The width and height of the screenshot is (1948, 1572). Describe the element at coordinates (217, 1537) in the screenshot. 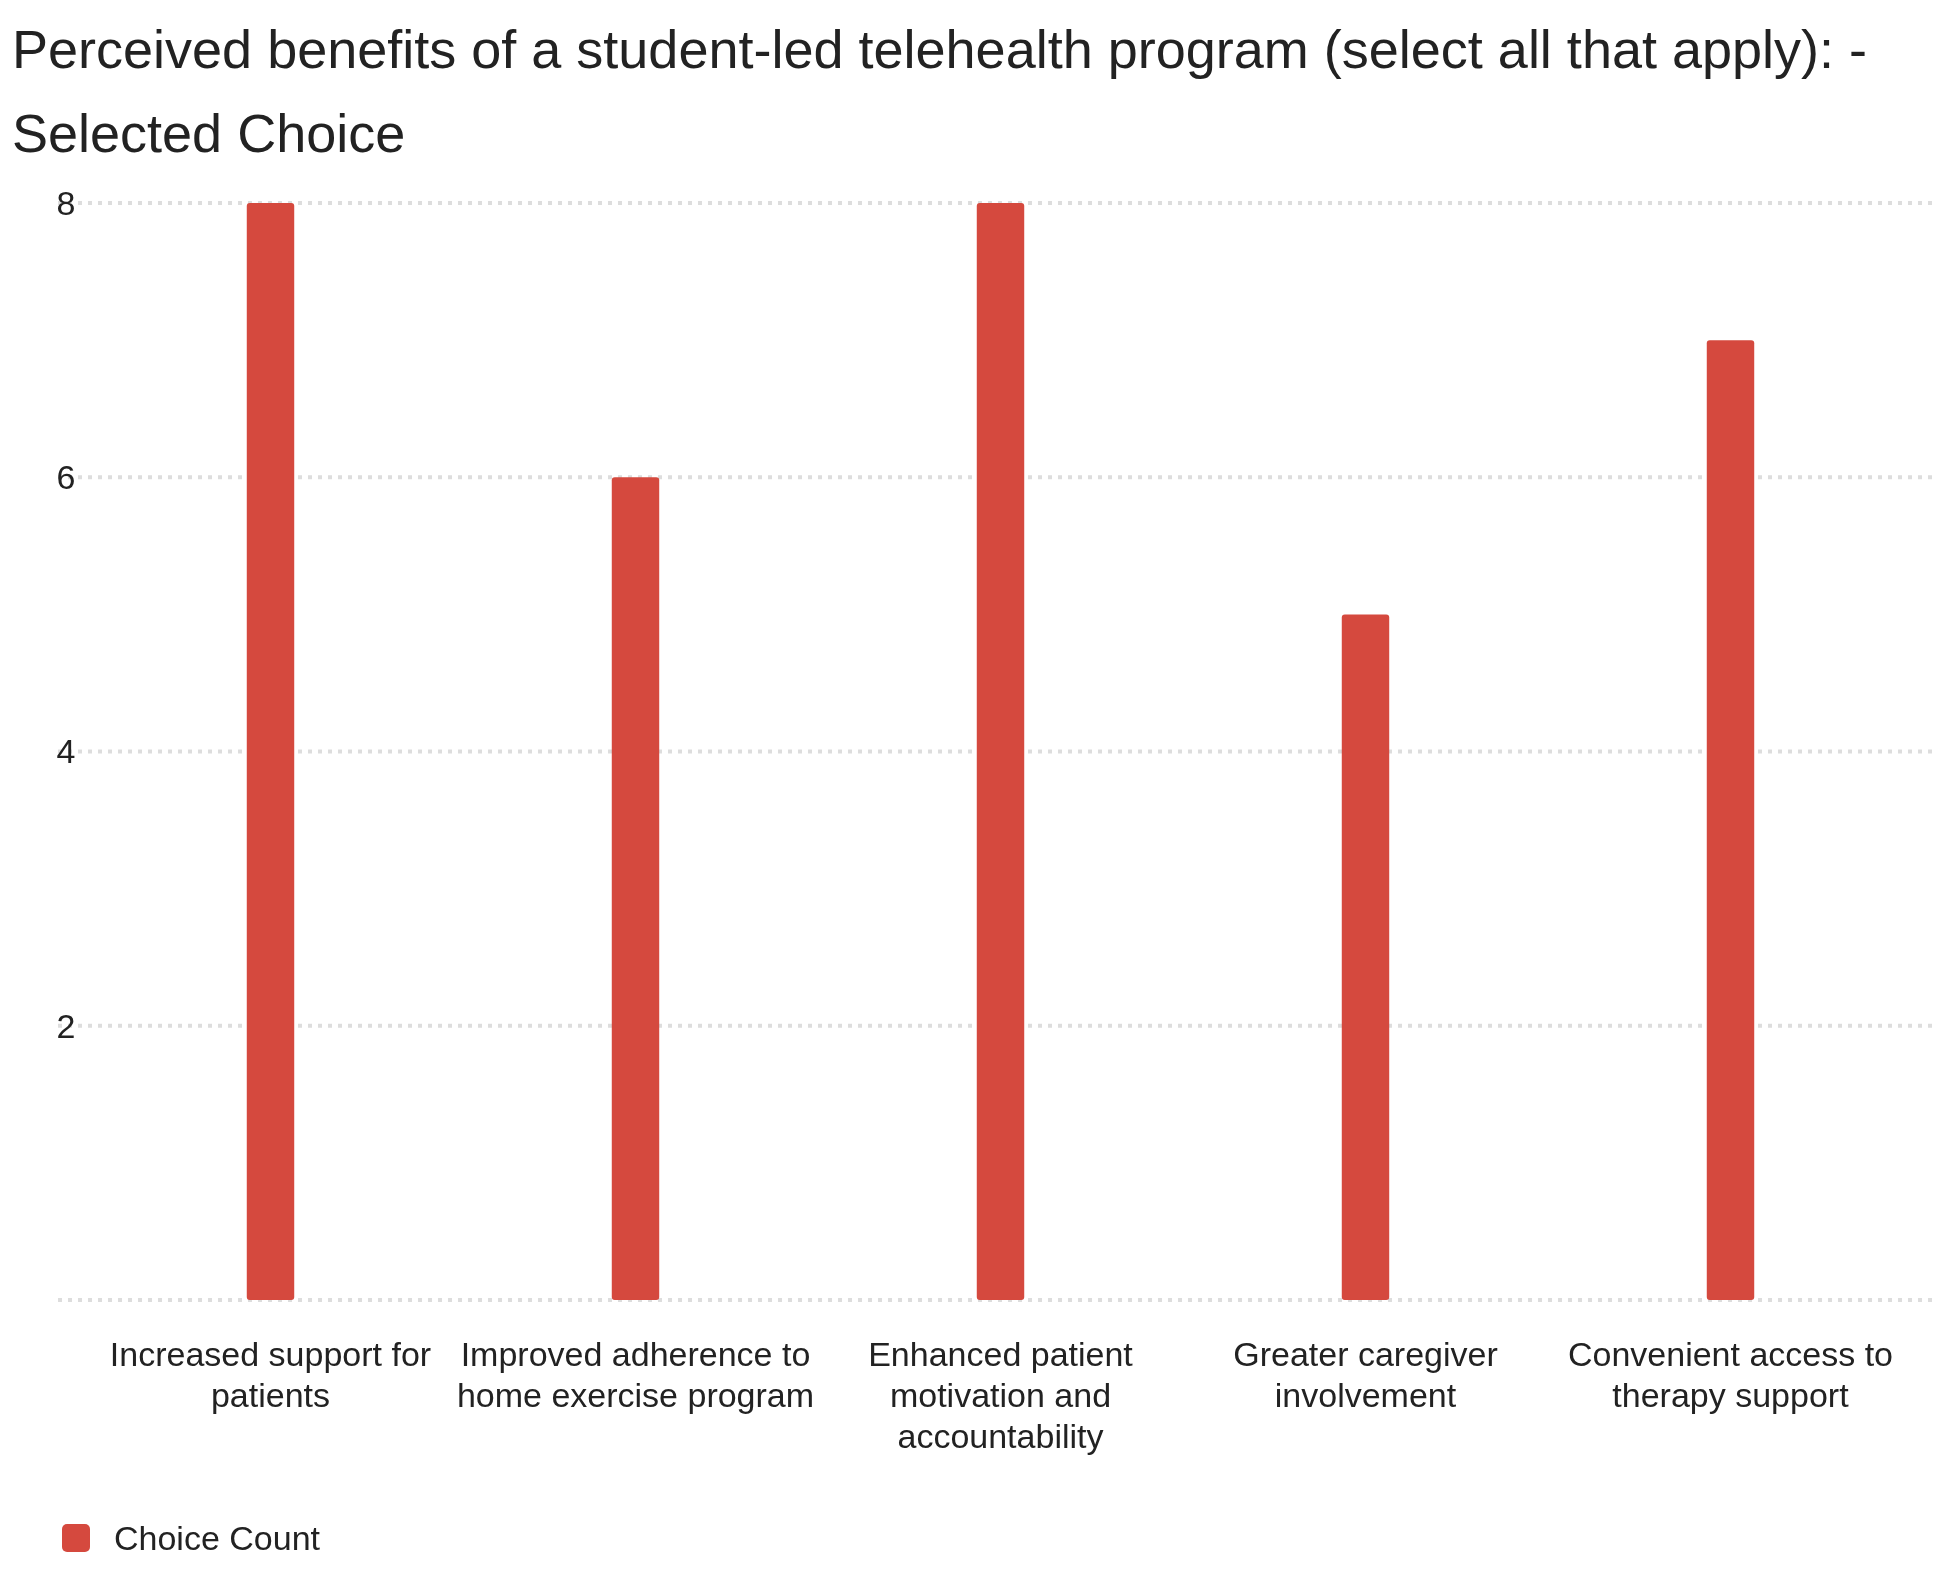

I see `legend-label: Choice Count` at that location.